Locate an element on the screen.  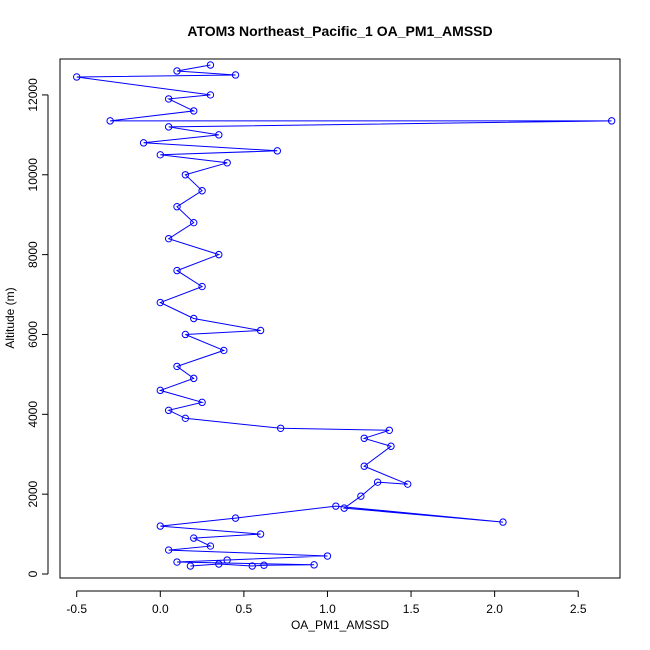
y-axis: 0 2000 4000 6000 8000 10000 12000 is located at coordinates (37, 327).